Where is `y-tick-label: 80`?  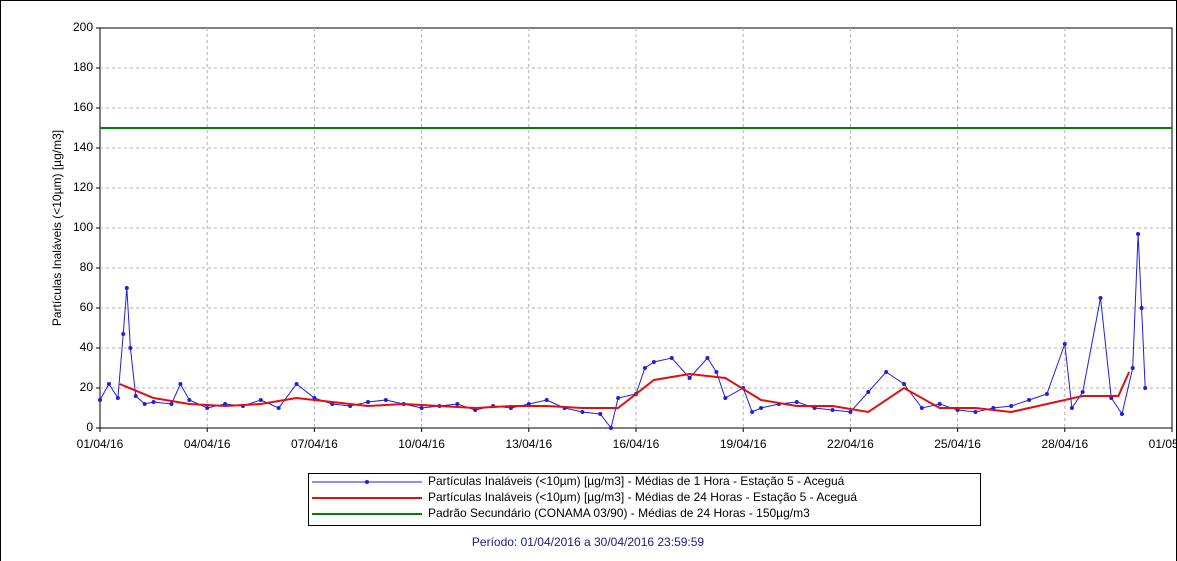 y-tick-label: 80 is located at coordinates (87, 267).